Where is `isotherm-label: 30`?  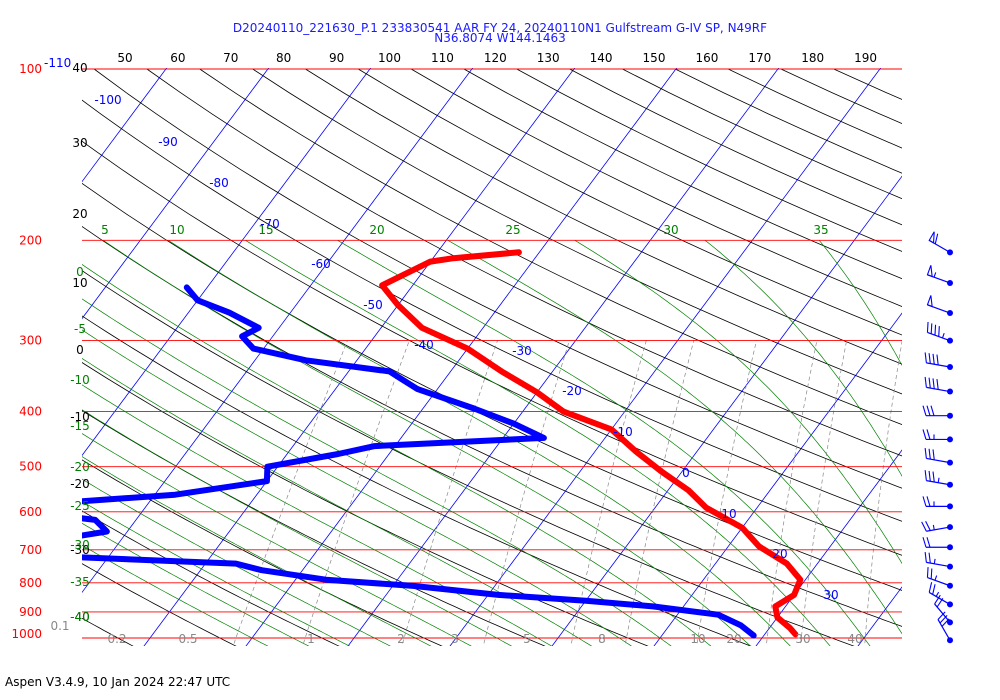 isotherm-label: 30 is located at coordinates (830, 595).